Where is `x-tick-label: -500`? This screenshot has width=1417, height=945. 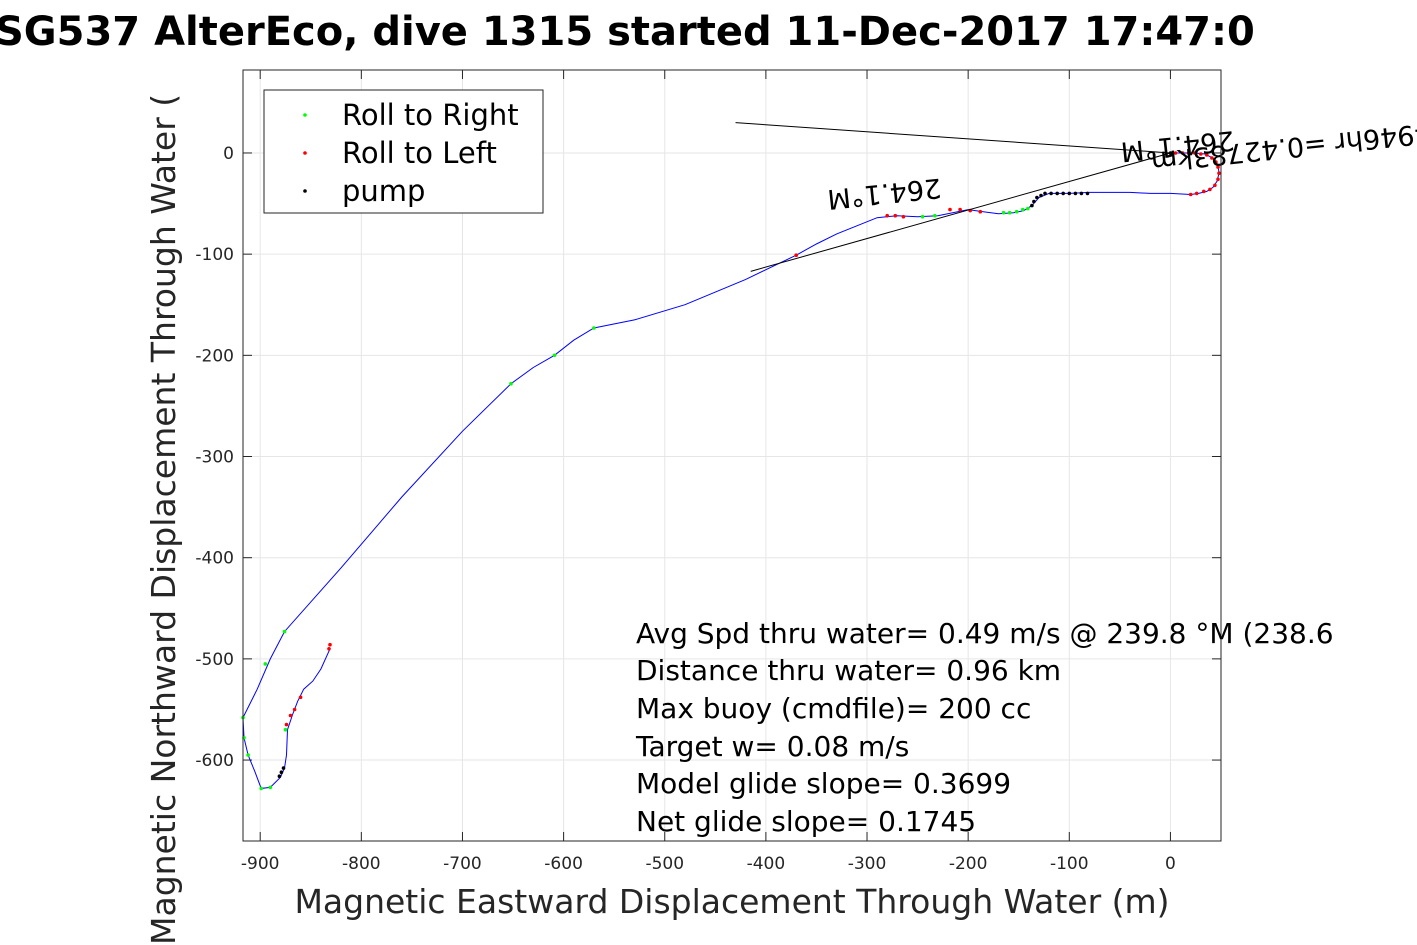
x-tick-label: -500 is located at coordinates (664, 864).